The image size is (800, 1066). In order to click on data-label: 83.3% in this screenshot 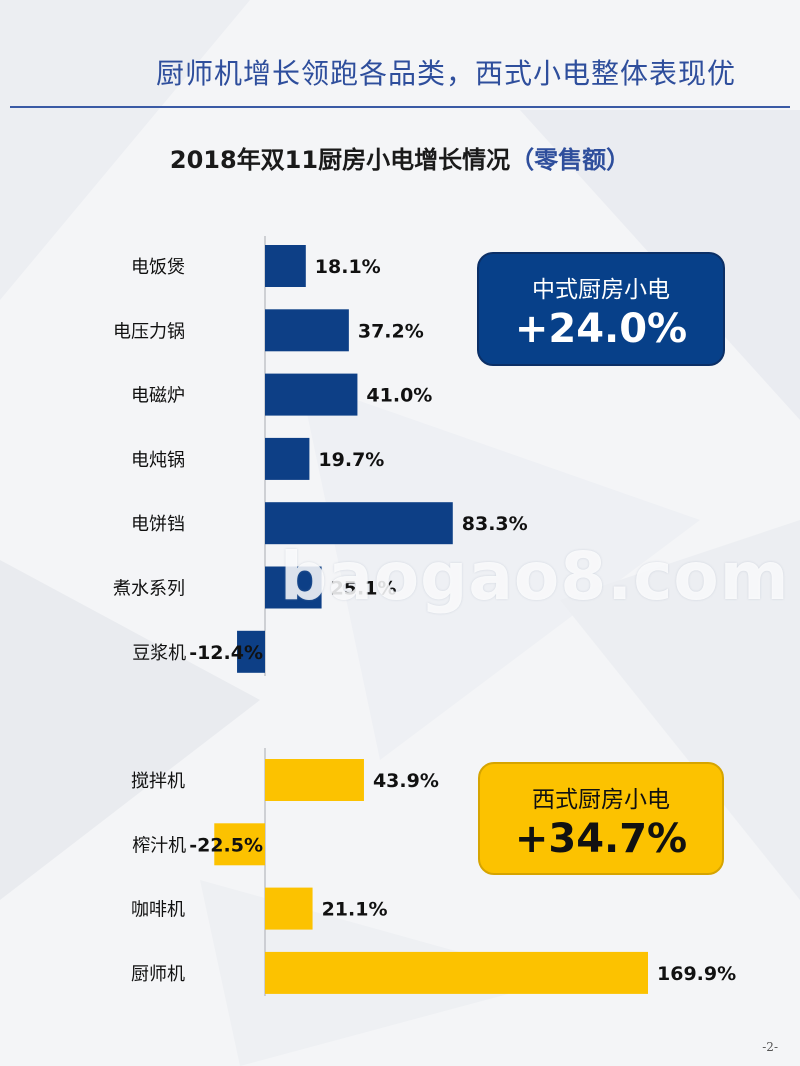, I will do `click(495, 524)`.